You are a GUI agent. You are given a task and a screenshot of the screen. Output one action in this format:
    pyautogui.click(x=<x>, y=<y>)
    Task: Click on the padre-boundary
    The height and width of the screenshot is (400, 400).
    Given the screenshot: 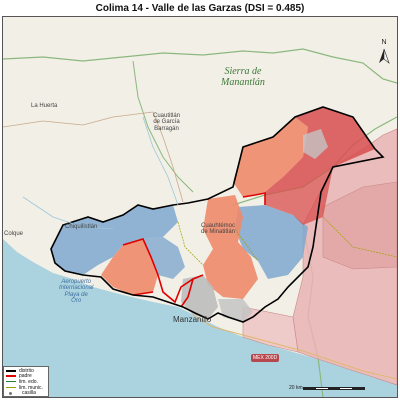 What is the action you would take?
    pyautogui.click(x=194, y=250)
    